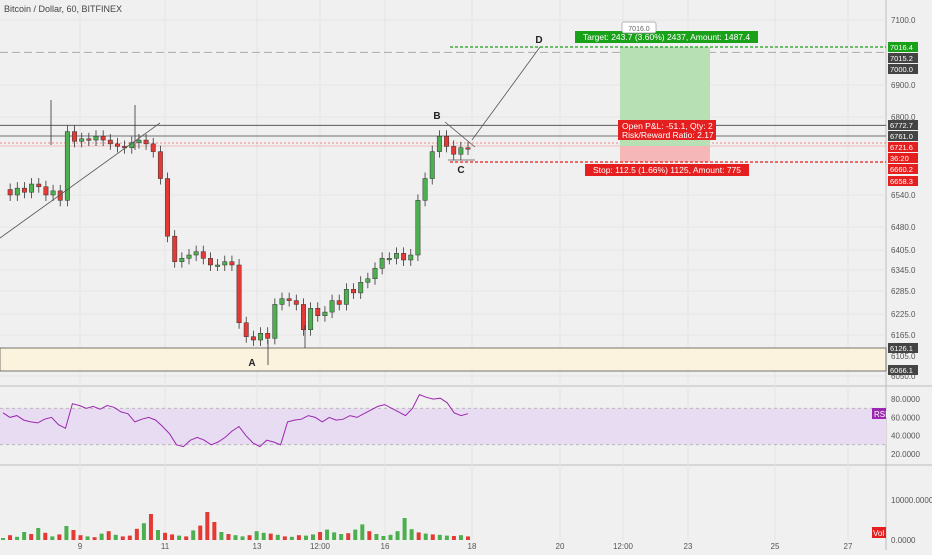 The height and width of the screenshot is (555, 932). What do you see at coordinates (667, 126) in the screenshot?
I see `pnl-label: Open P&L: -51.1, Qty: 2` at bounding box center [667, 126].